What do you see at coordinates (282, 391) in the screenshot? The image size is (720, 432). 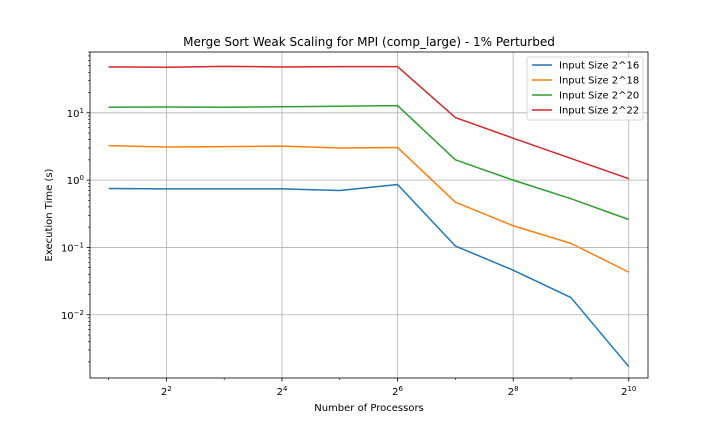 I see `x-tick-label: 24` at bounding box center [282, 391].